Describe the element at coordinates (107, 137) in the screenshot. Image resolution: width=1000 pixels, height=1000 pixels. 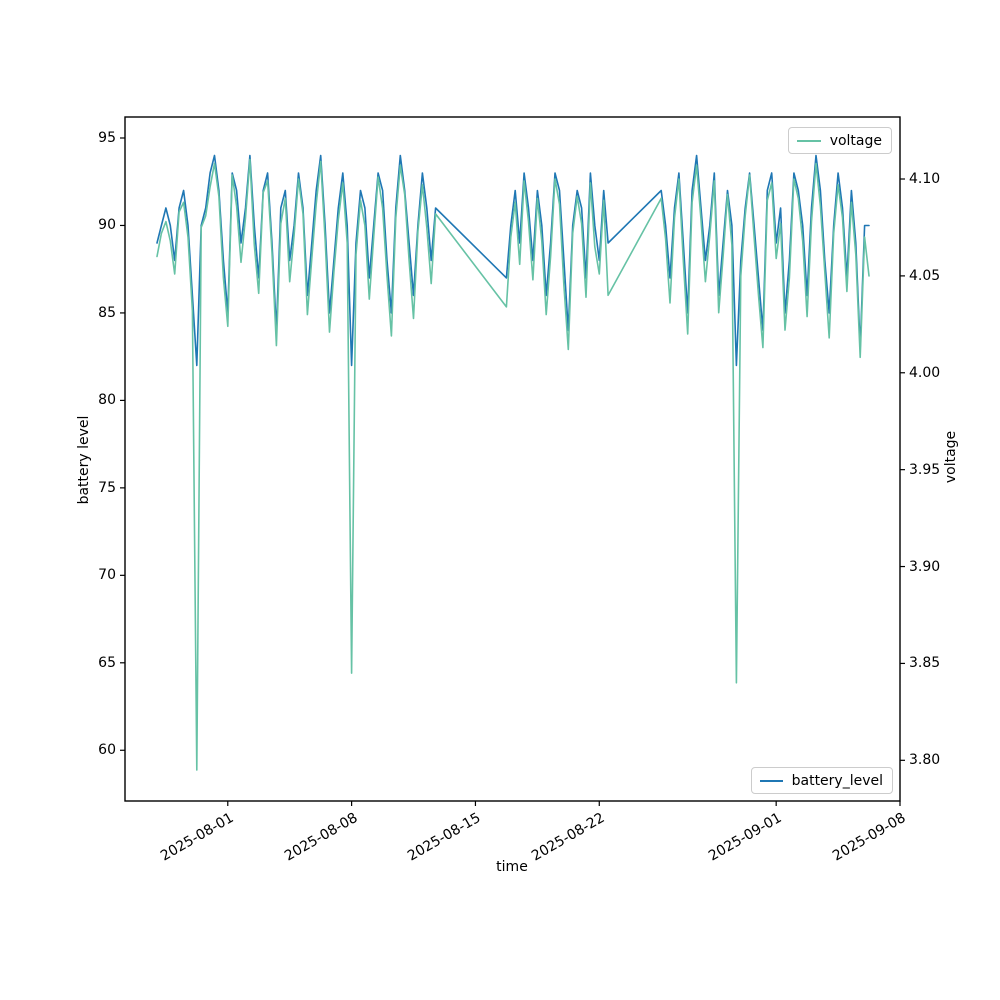
I see `y-tick-label-left: 95` at that location.